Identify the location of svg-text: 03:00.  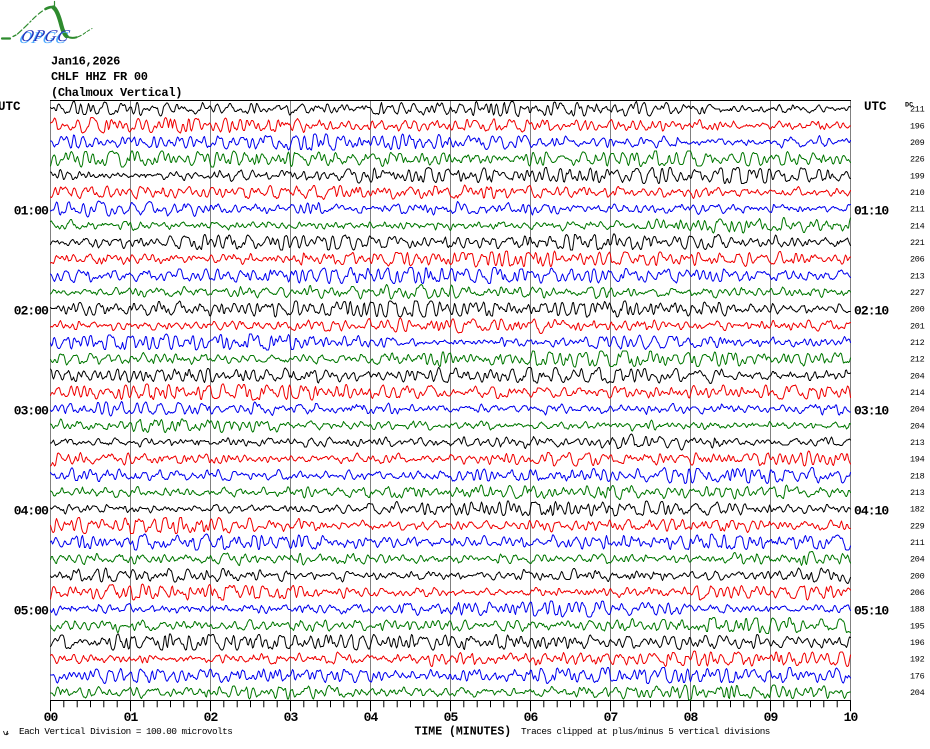
(31, 410).